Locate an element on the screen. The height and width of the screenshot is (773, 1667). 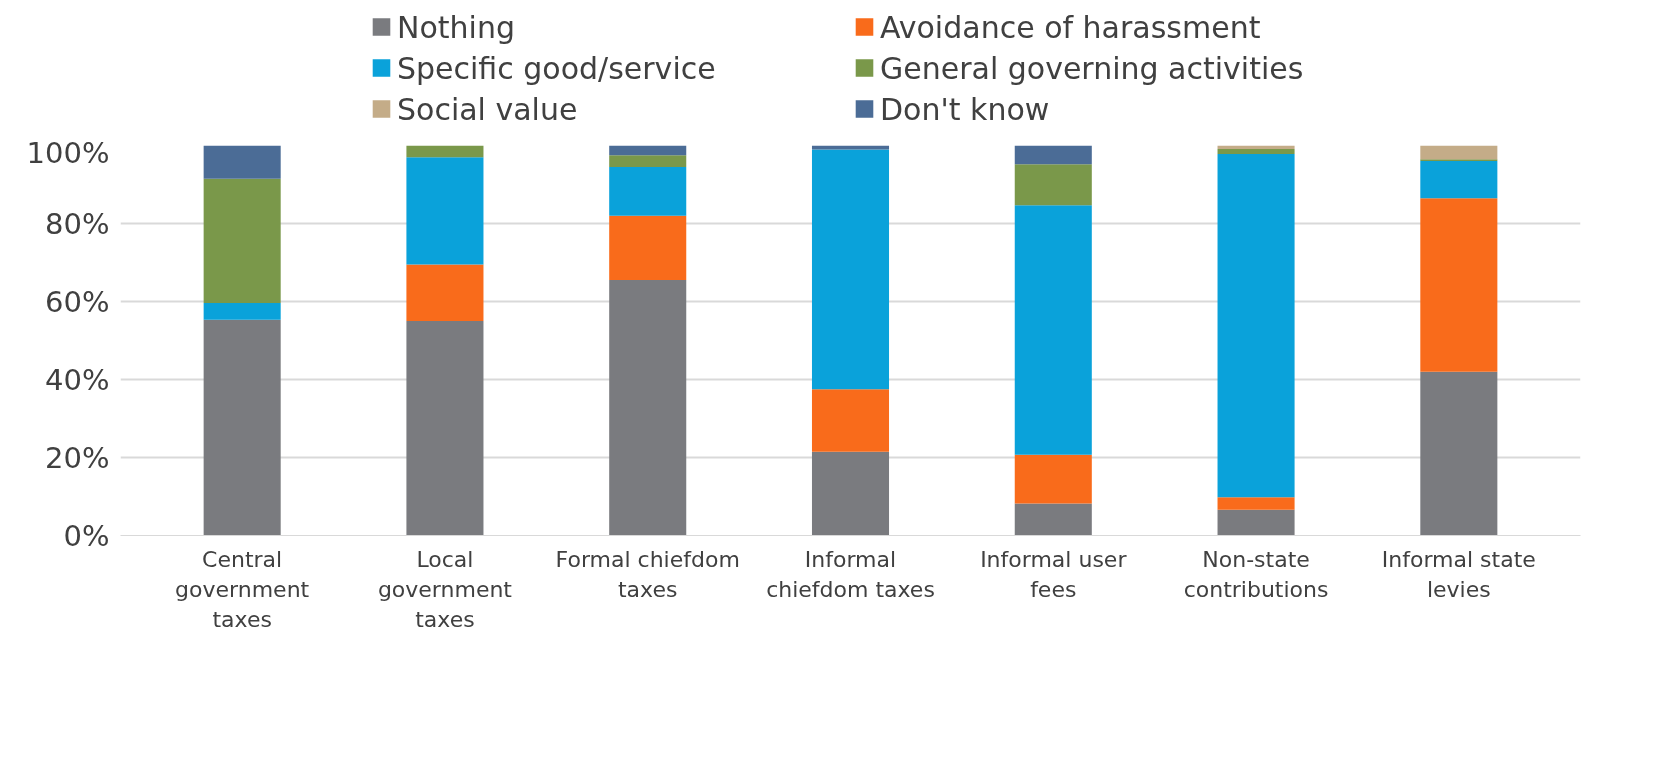
x-tick-label: Informal chiefdom taxes is located at coordinates (850, 574).